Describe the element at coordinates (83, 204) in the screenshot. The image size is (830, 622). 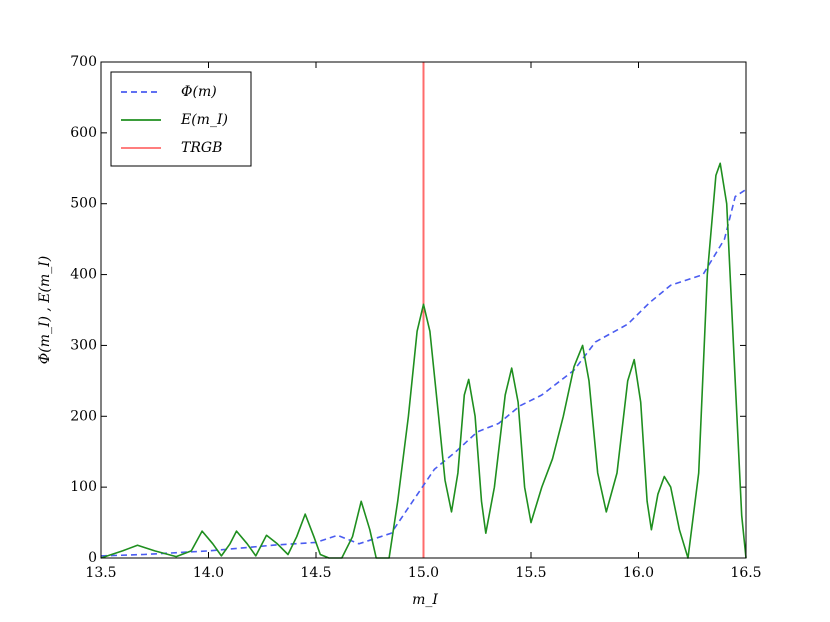
I see `y-tick-label: 500` at that location.